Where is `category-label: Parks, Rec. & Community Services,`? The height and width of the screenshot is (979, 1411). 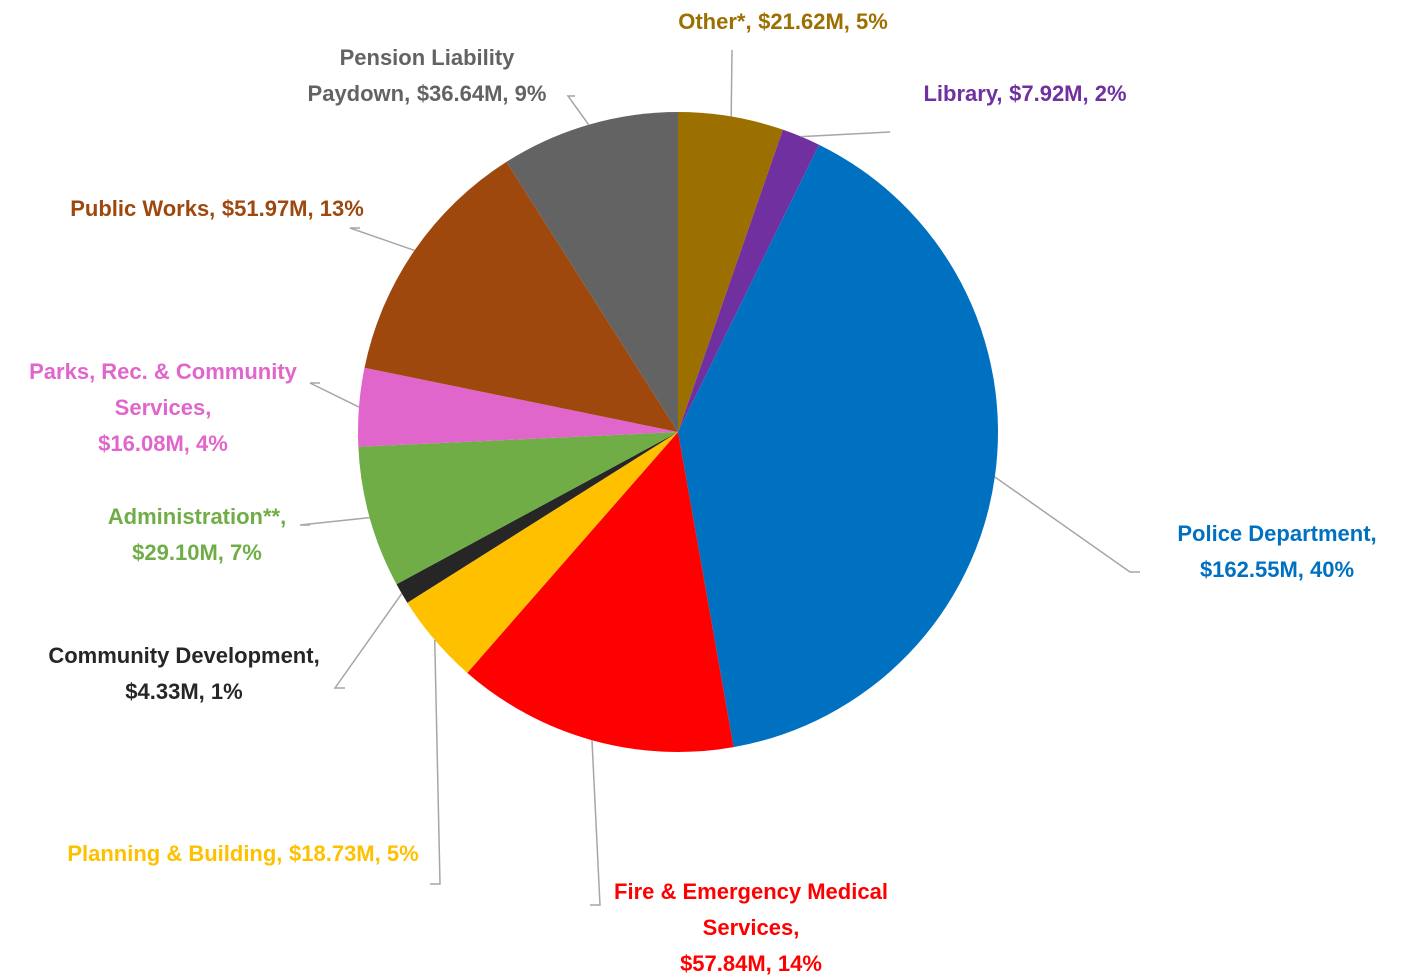 category-label: Parks, Rec. & Community Services, is located at coordinates (163, 389).